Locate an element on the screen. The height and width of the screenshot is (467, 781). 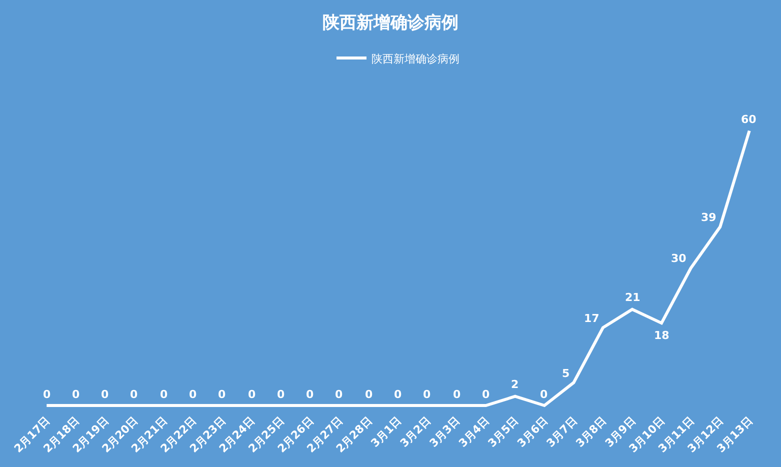
data-label: 5 is located at coordinates (566, 373).